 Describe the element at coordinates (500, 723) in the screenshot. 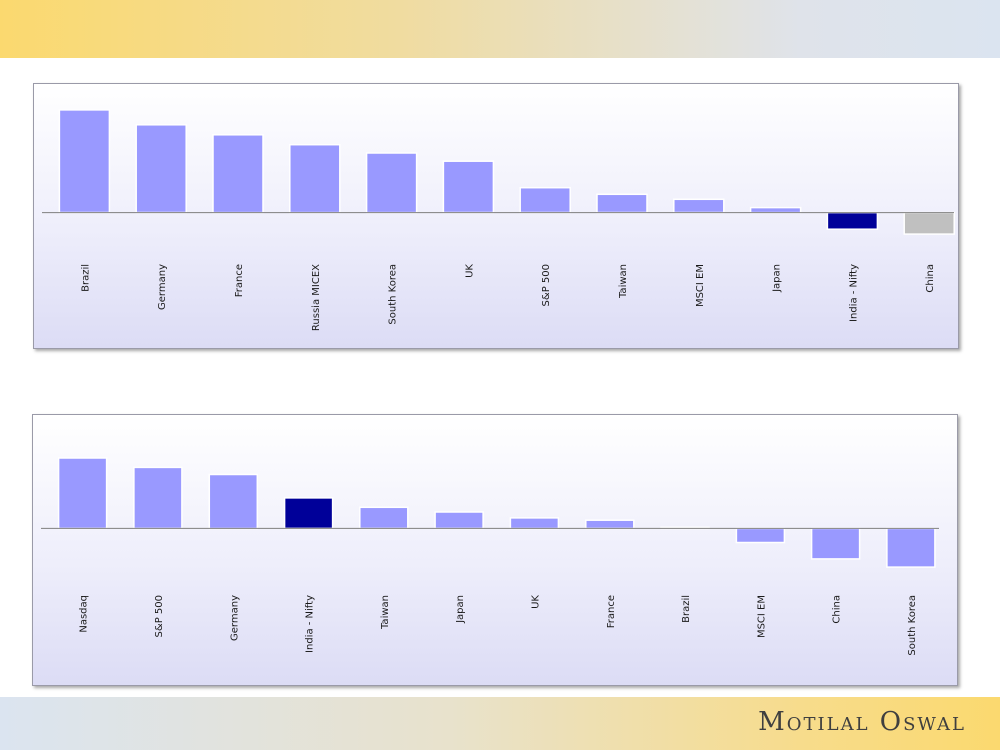

I see `footer-band` at that location.